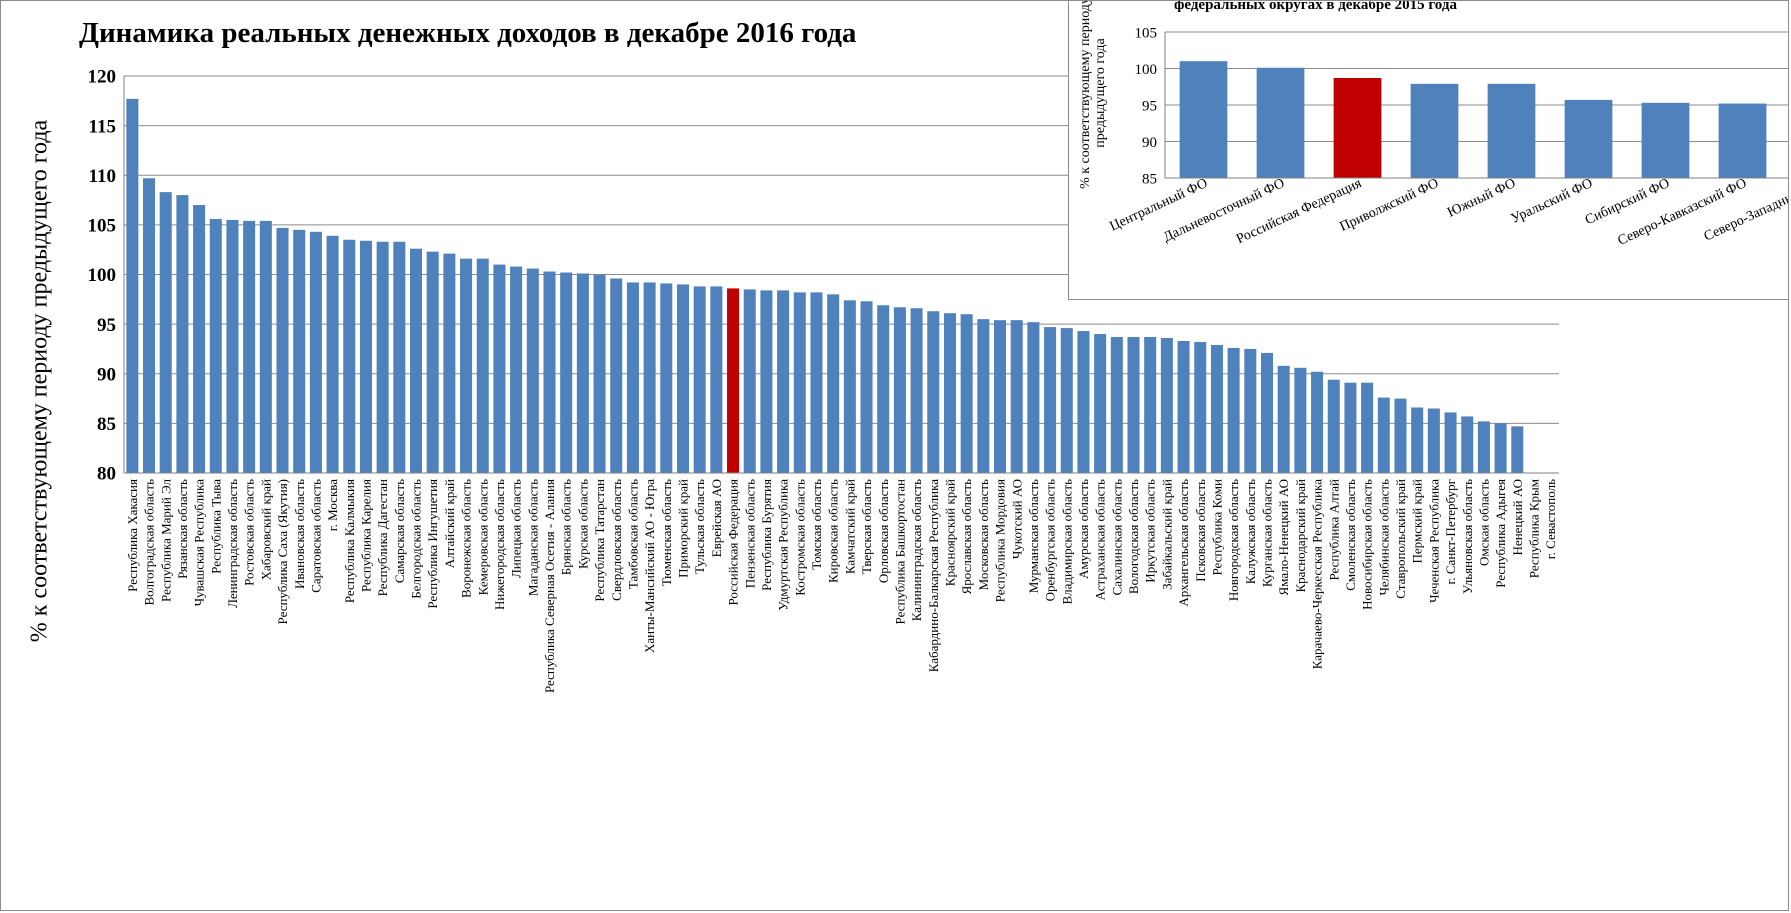 The width and height of the screenshot is (1791, 913). Describe the element at coordinates (666, 532) in the screenshot. I see `x-tick-label: Тюменская область` at that location.